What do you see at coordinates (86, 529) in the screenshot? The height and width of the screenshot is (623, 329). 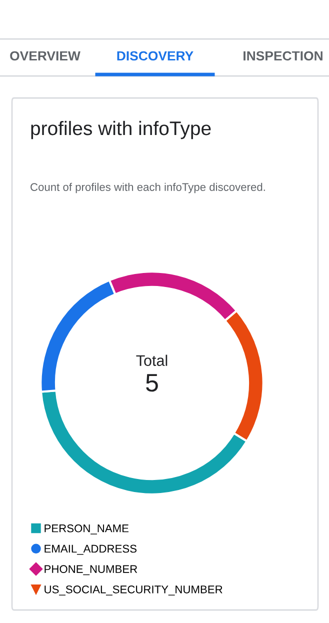 I see `legend-label: PERSON_NAME` at bounding box center [86, 529].